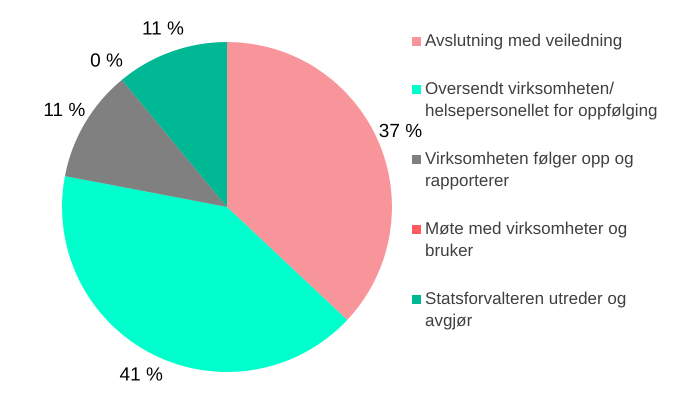 Image resolution: width=698 pixels, height=406 pixels. I want to click on legend-label: Avslutning med veiledning, so click(523, 41).